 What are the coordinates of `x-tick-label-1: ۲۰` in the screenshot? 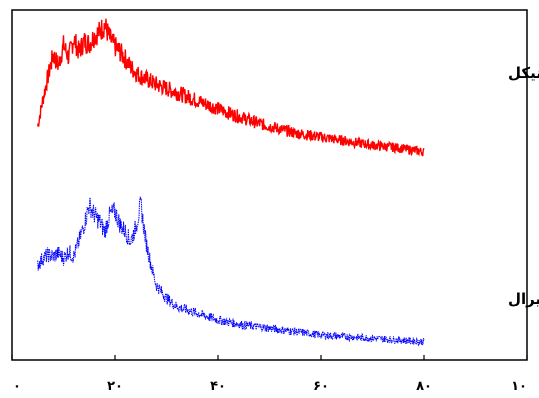 It's located at (115, 386).